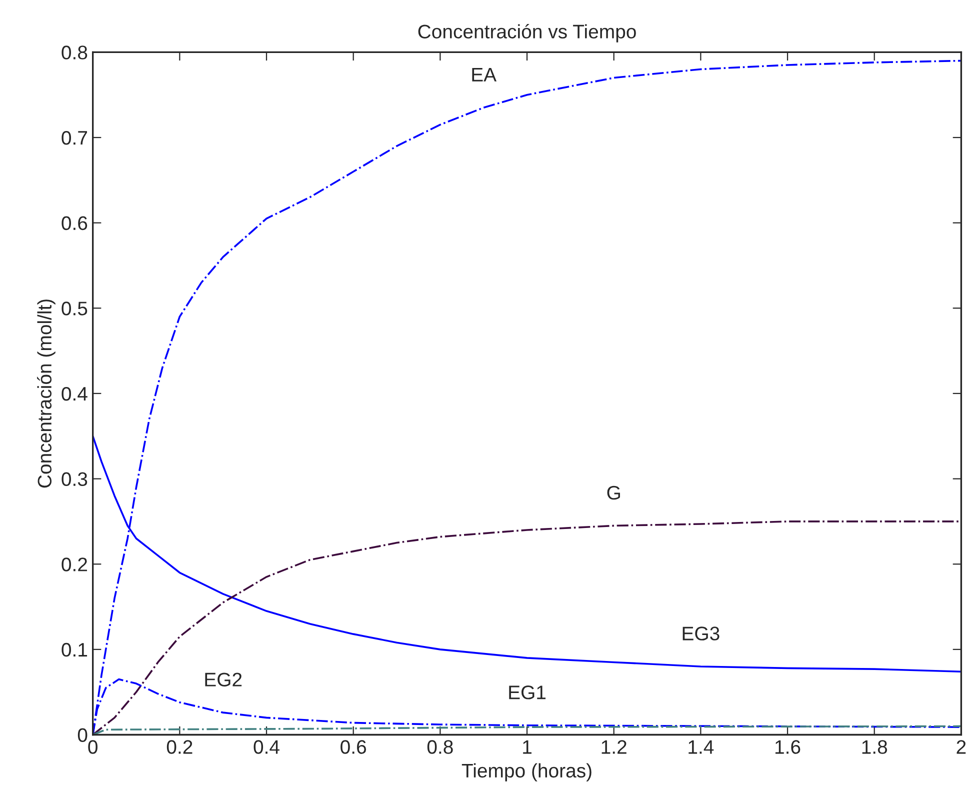 Image resolution: width=967 pixels, height=803 pixels. I want to click on y-tick-label: 0.3, so click(75, 479).